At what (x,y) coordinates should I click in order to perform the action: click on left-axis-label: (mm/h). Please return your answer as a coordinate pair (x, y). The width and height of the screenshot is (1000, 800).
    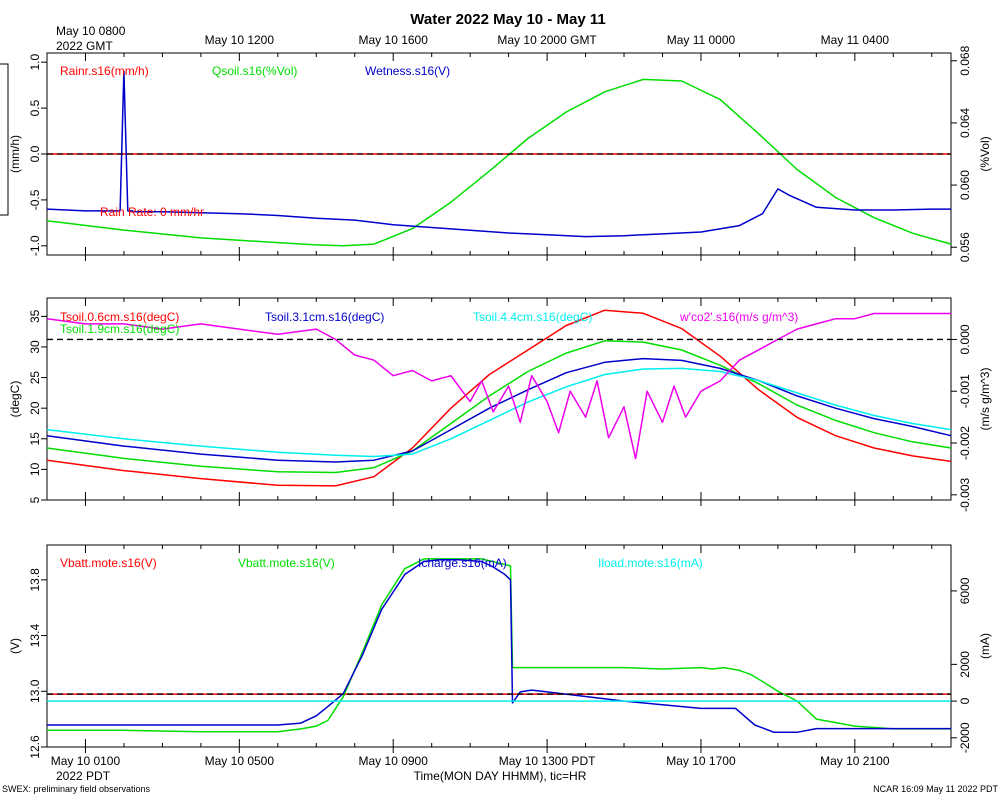
    Looking at the image, I should click on (15, 154).